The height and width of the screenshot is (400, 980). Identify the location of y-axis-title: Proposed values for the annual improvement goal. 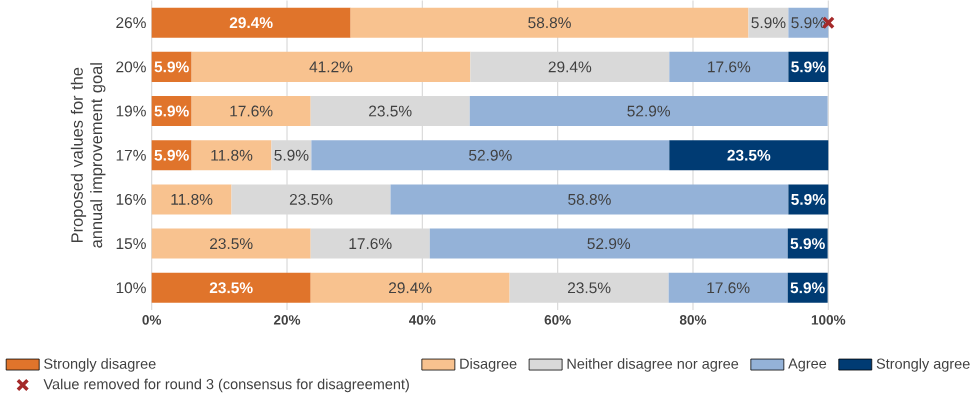
(88, 156).